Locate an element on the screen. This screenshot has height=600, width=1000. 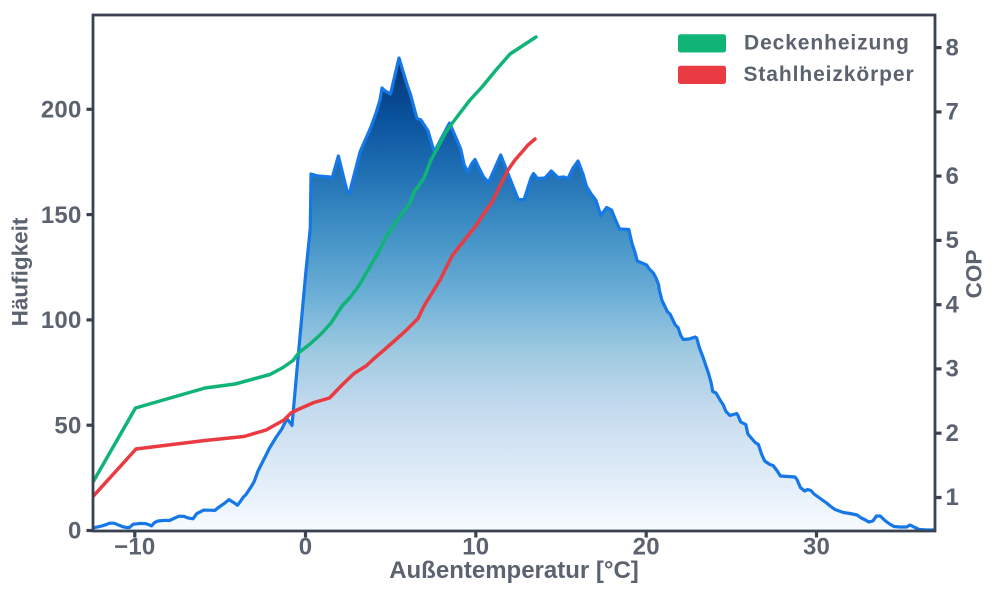
svg-text: Häufigkeit is located at coordinates (20, 271).